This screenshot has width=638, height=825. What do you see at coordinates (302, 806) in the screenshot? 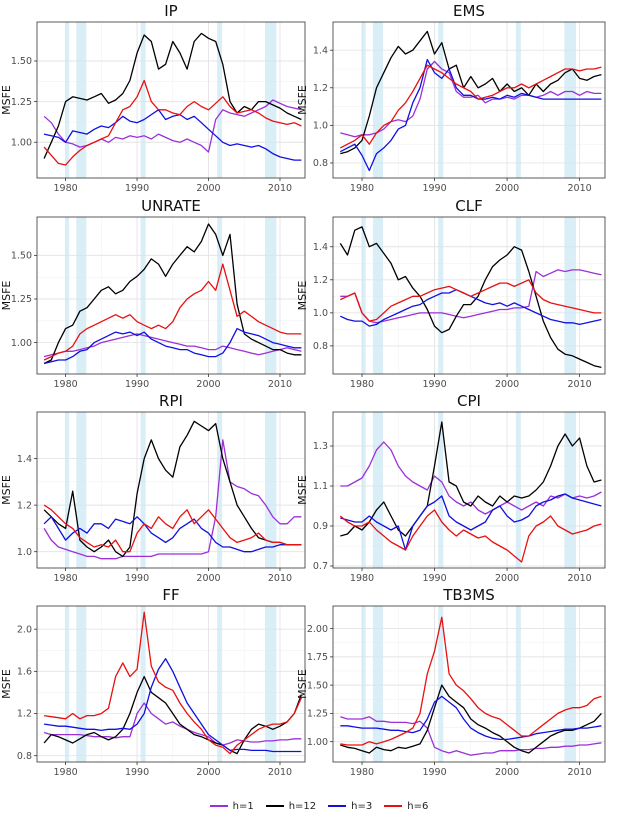
I see `legend-label-h12: h=12` at bounding box center [302, 806].